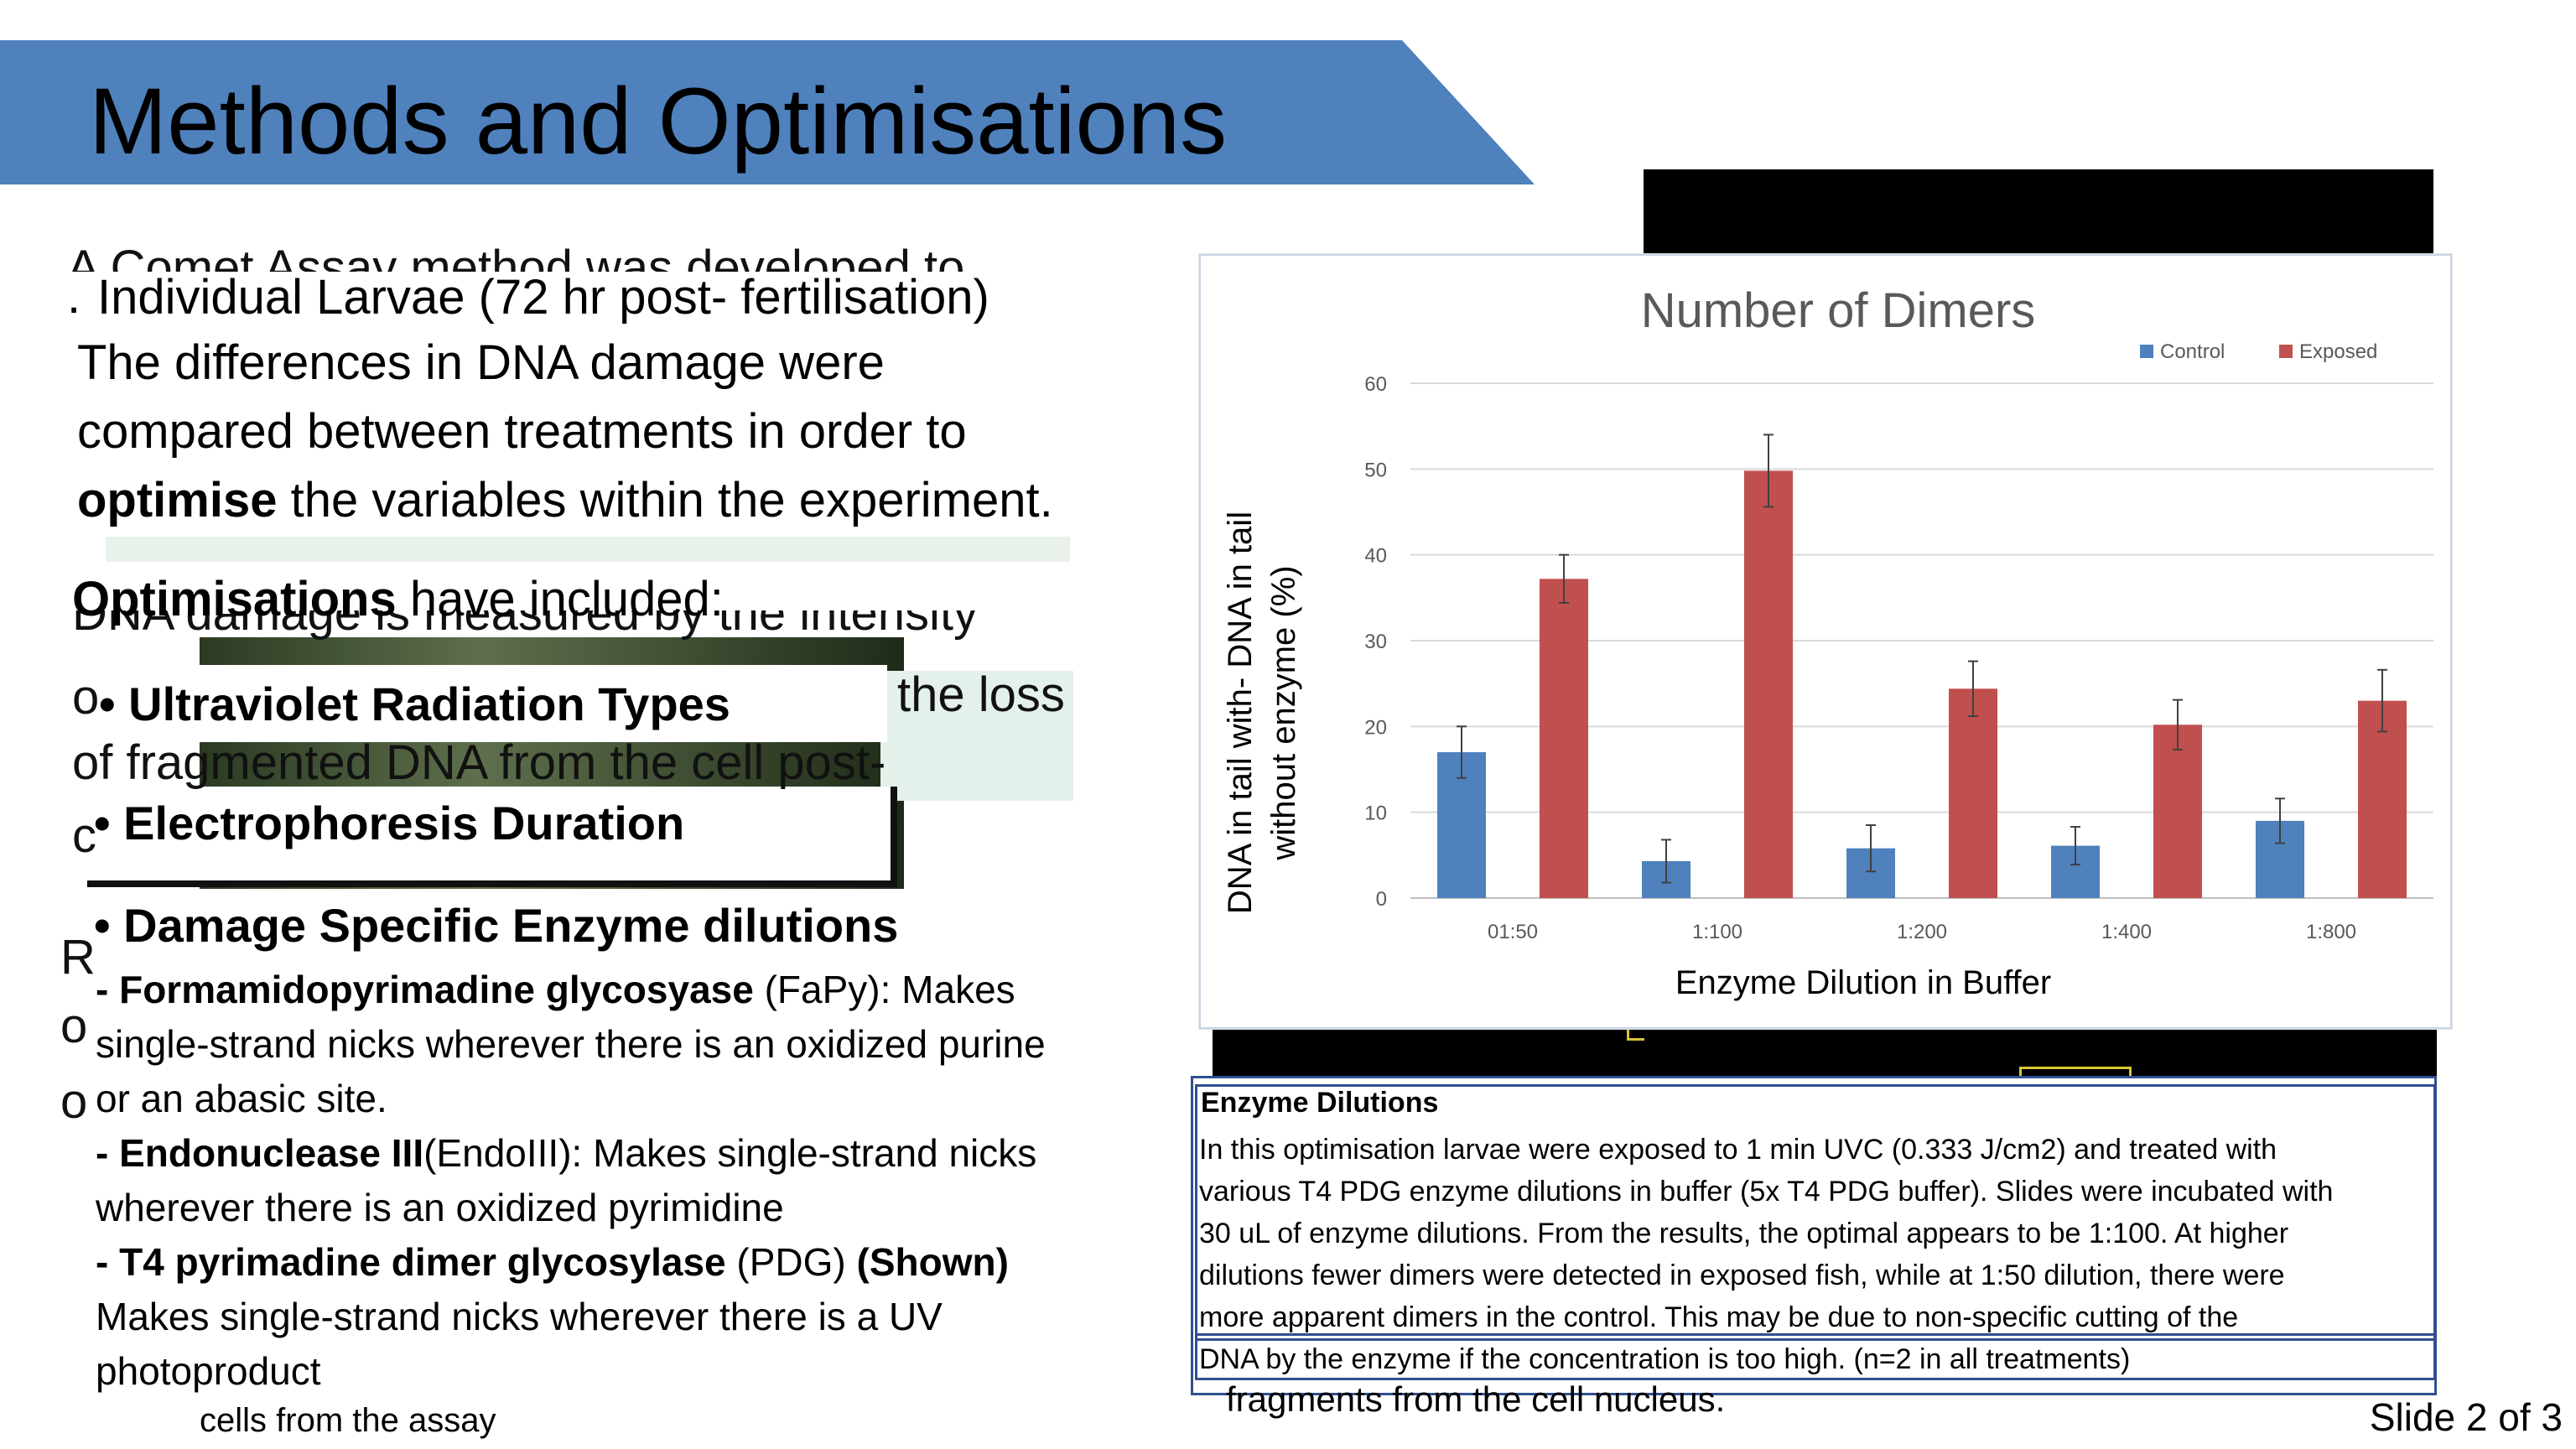 This screenshot has height=1449, width=2576. What do you see at coordinates (481, 362) in the screenshot?
I see `intro-line-2: The differences in DNA damage were` at bounding box center [481, 362].